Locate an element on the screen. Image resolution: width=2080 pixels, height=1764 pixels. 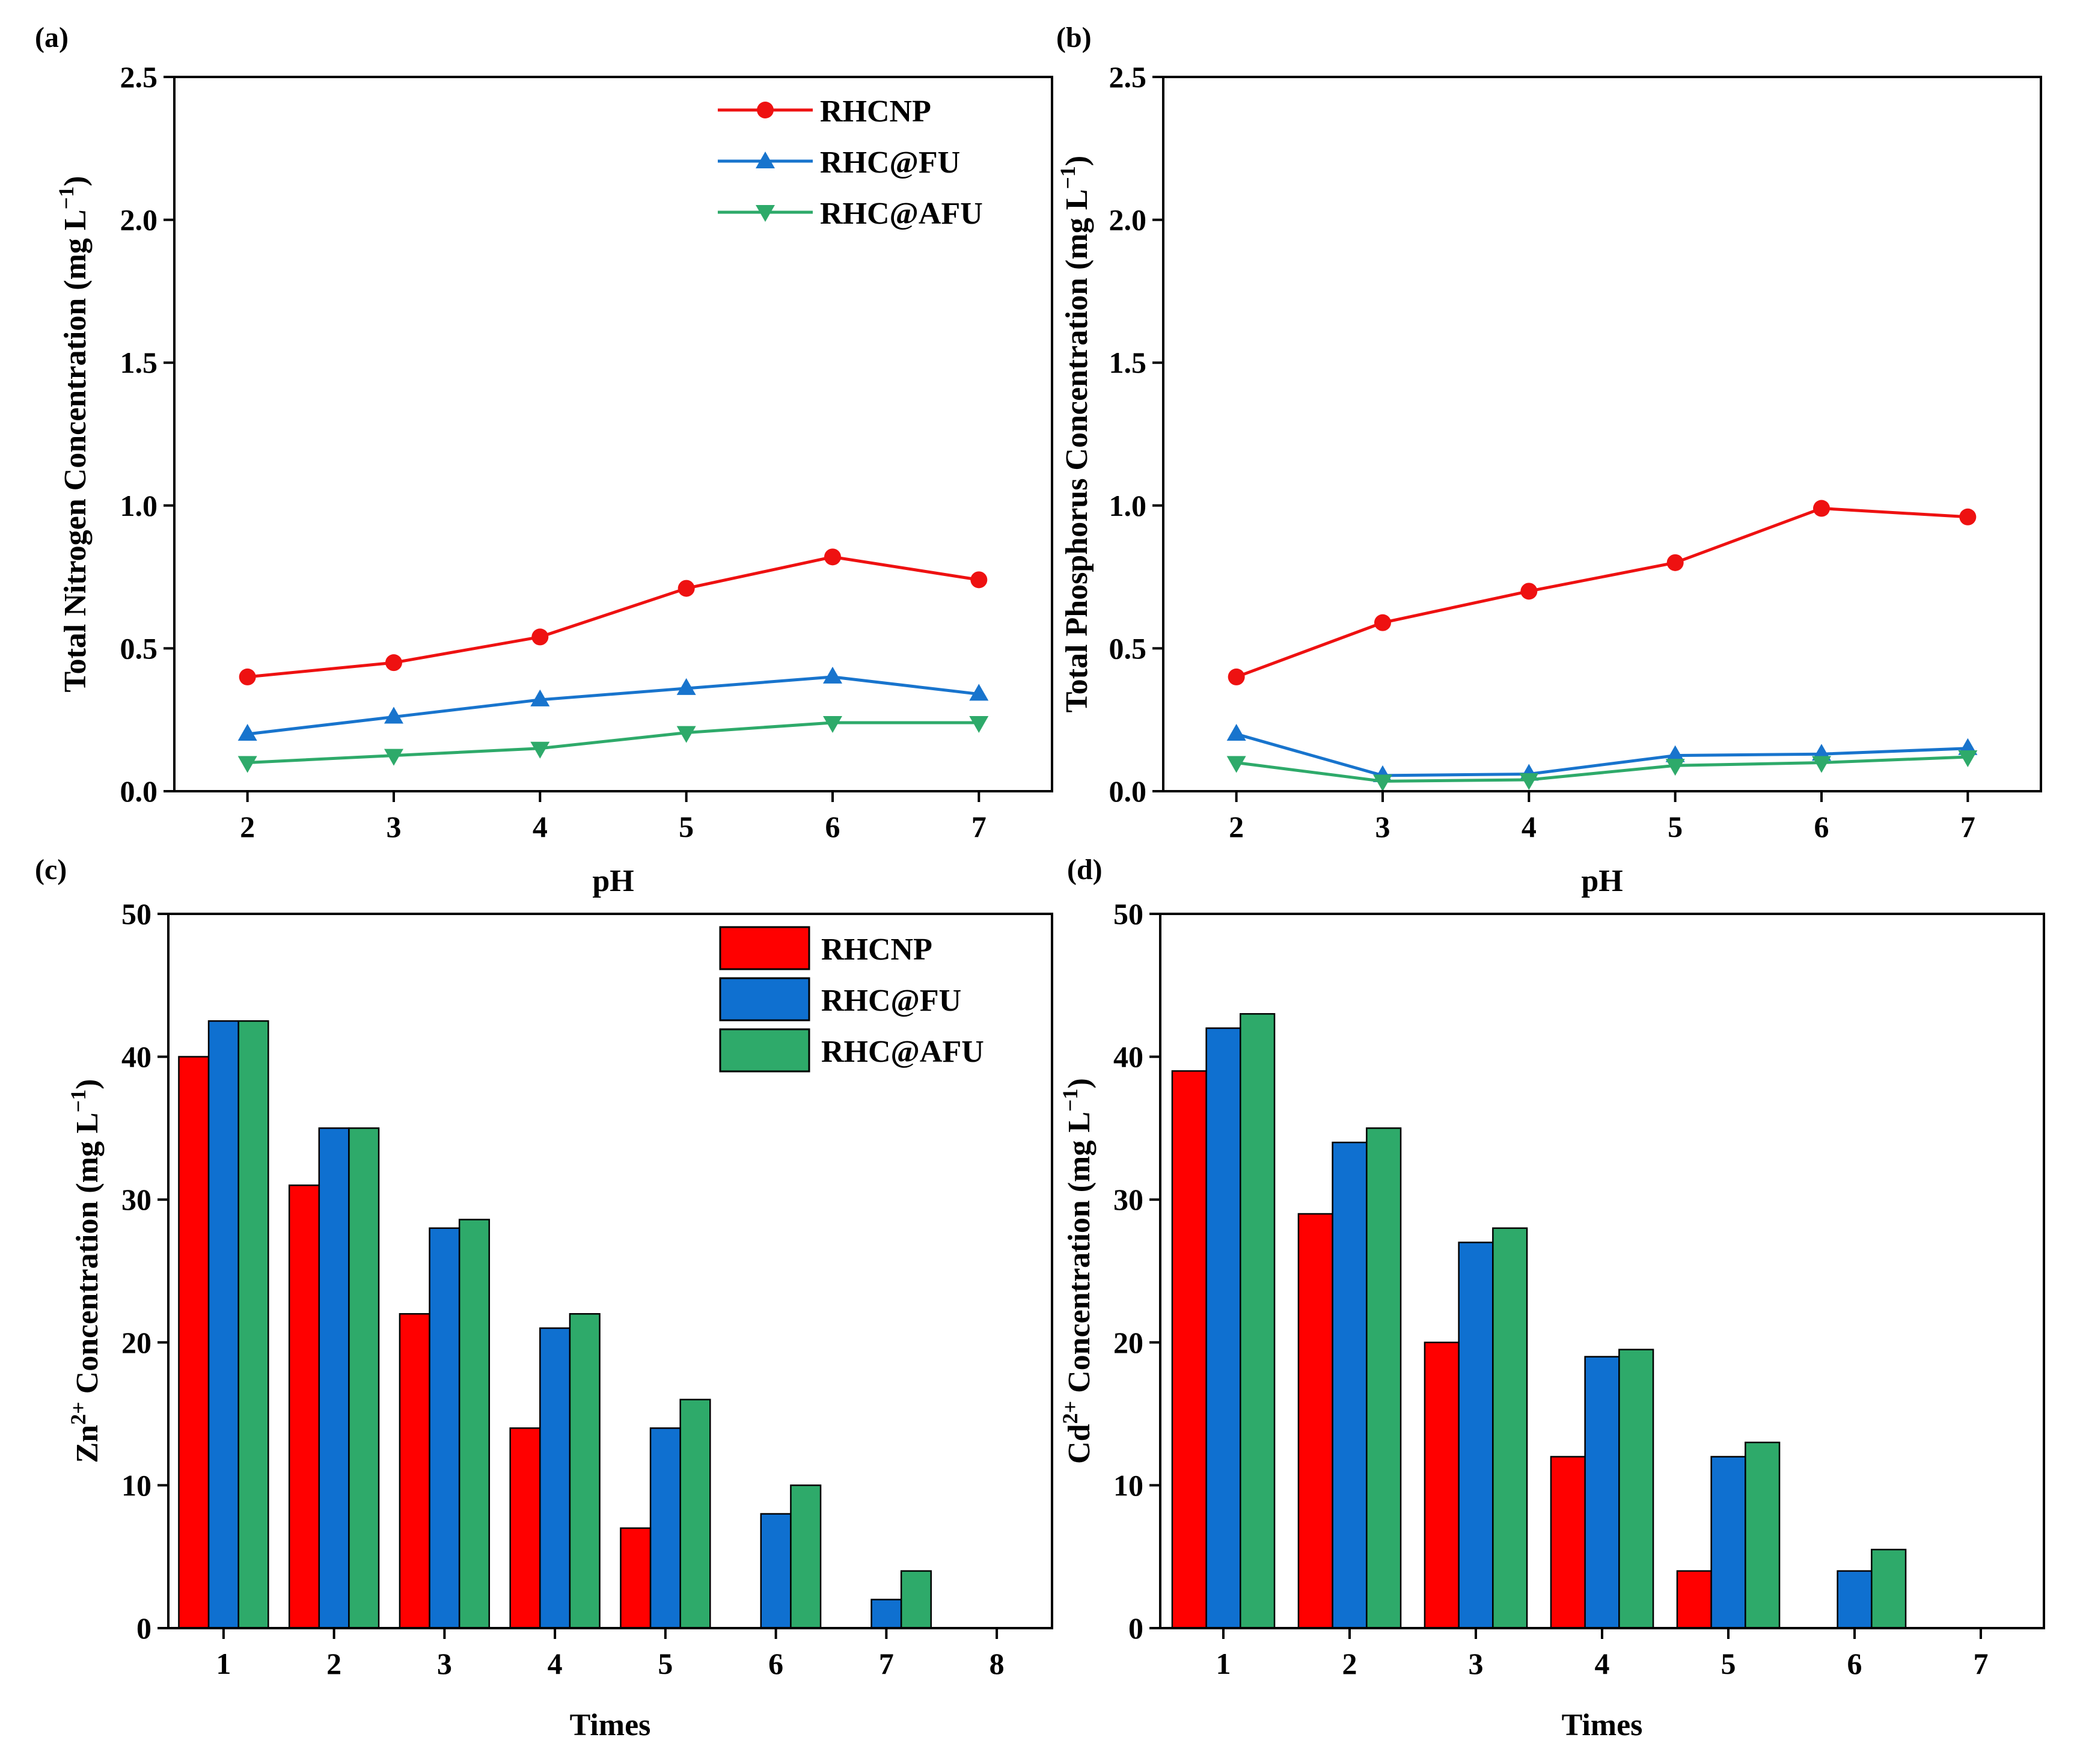
legend-item-rhc-afu: RHC@AFU is located at coordinates (903, 1052).